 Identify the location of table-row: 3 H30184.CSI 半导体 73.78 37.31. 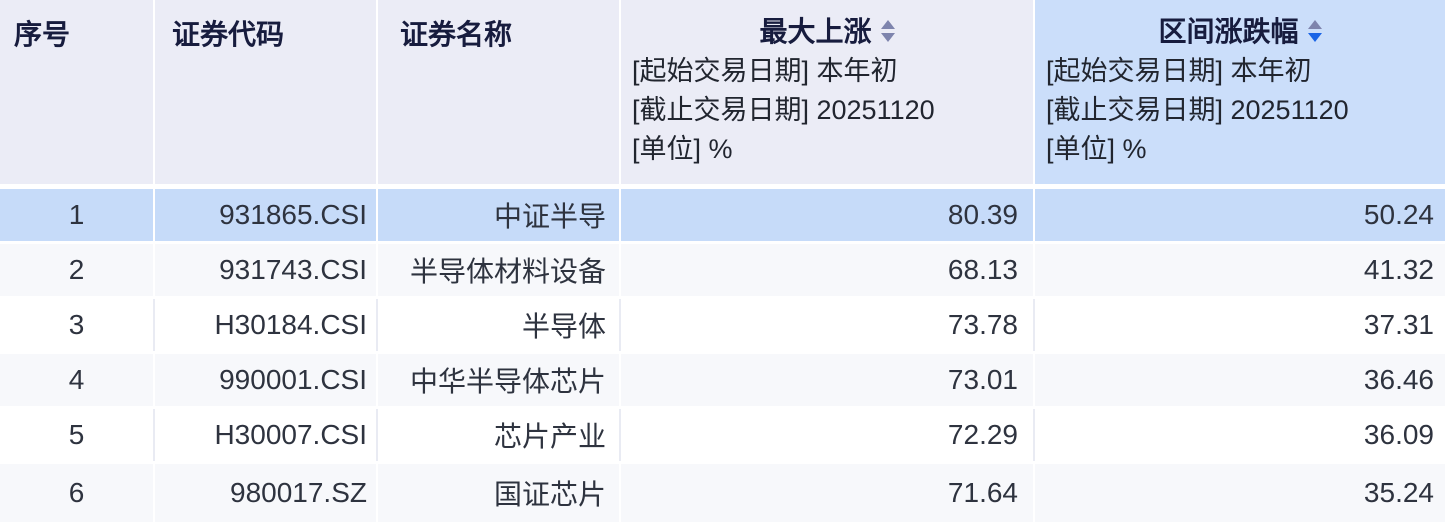
(722, 325).